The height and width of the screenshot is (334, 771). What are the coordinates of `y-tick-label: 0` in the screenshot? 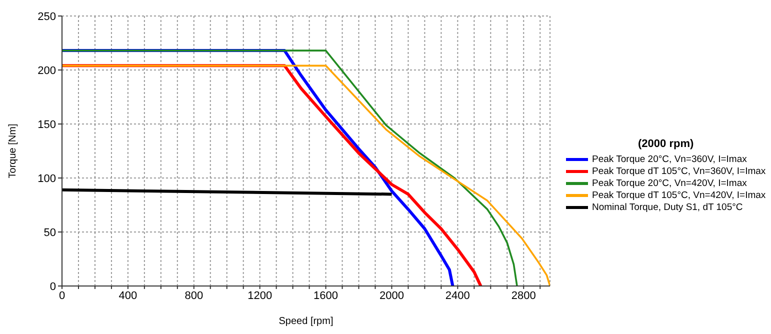 It's located at (53, 286).